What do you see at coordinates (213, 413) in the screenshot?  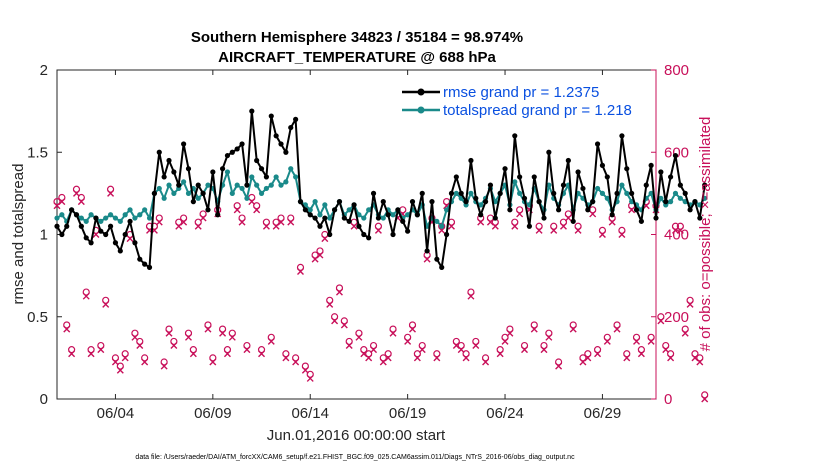 I see `x-tick-label: 06/09` at bounding box center [213, 413].